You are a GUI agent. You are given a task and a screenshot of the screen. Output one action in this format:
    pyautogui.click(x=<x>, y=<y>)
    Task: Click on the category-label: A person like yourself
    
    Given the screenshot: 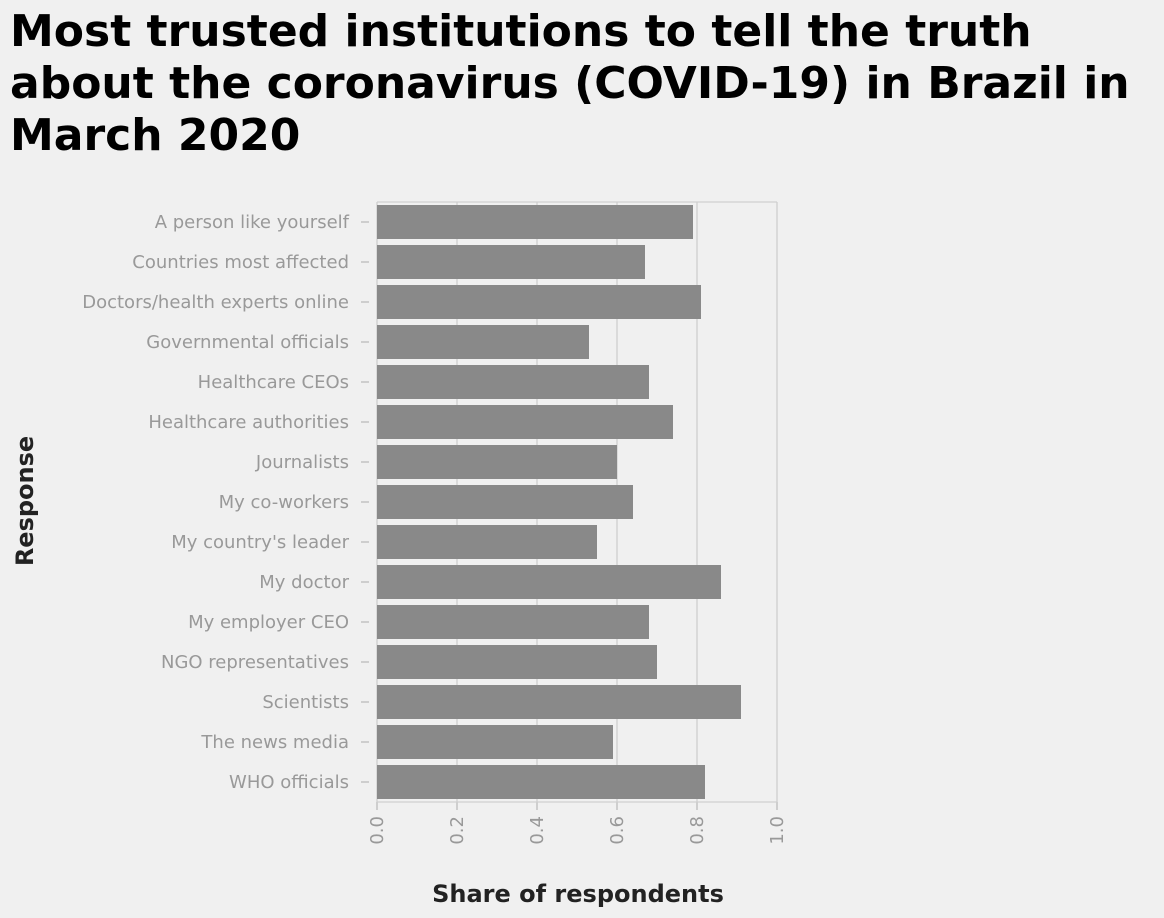 What is the action you would take?
    pyautogui.click(x=252, y=222)
    